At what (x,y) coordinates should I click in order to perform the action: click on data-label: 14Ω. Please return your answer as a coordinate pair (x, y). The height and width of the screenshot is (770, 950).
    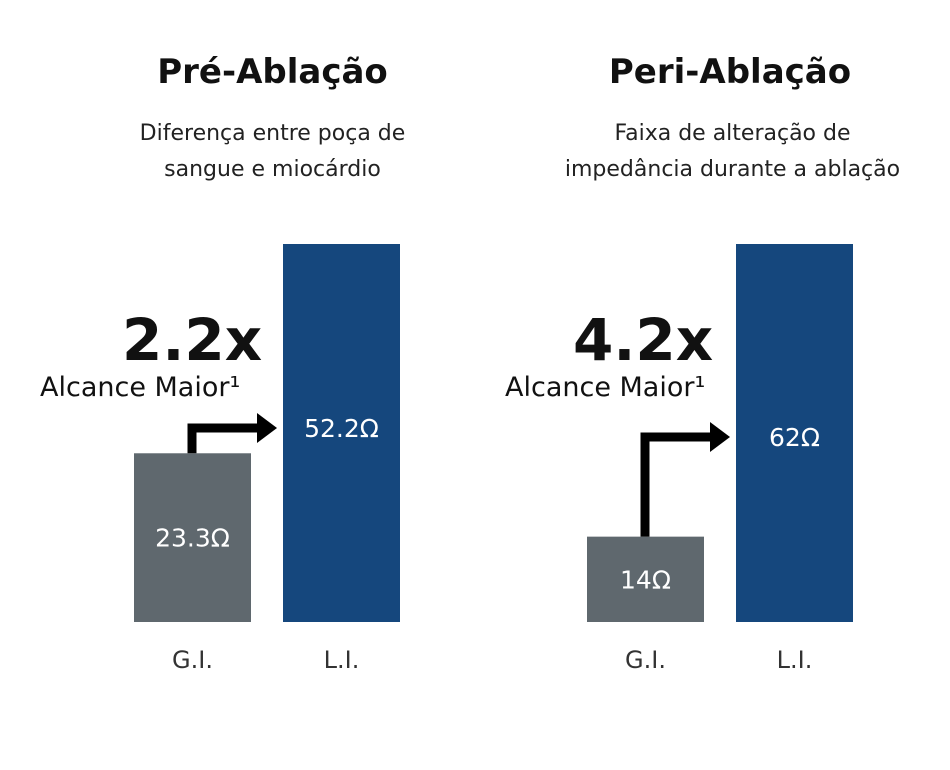
    Looking at the image, I should click on (645, 579).